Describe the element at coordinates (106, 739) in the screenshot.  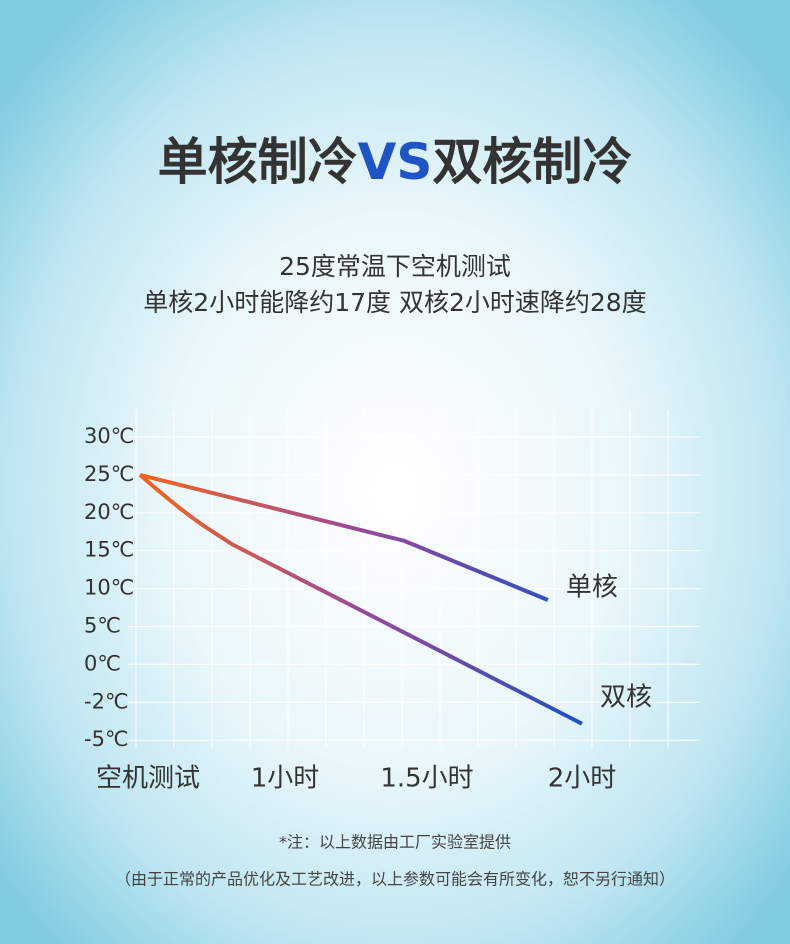
I see `y-tick-label: -5℃` at that location.